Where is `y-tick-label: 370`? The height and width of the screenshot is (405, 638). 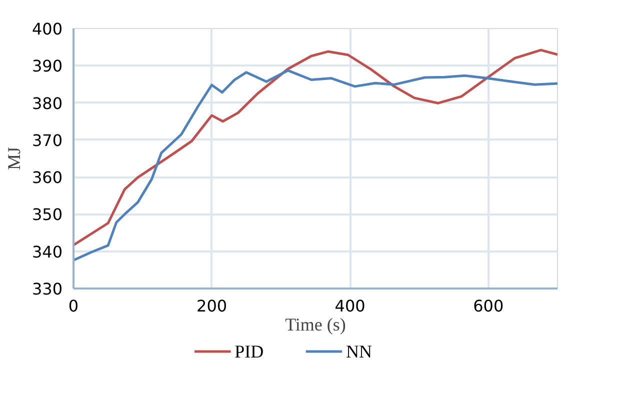
y-tick-label: 370 is located at coordinates (47, 140).